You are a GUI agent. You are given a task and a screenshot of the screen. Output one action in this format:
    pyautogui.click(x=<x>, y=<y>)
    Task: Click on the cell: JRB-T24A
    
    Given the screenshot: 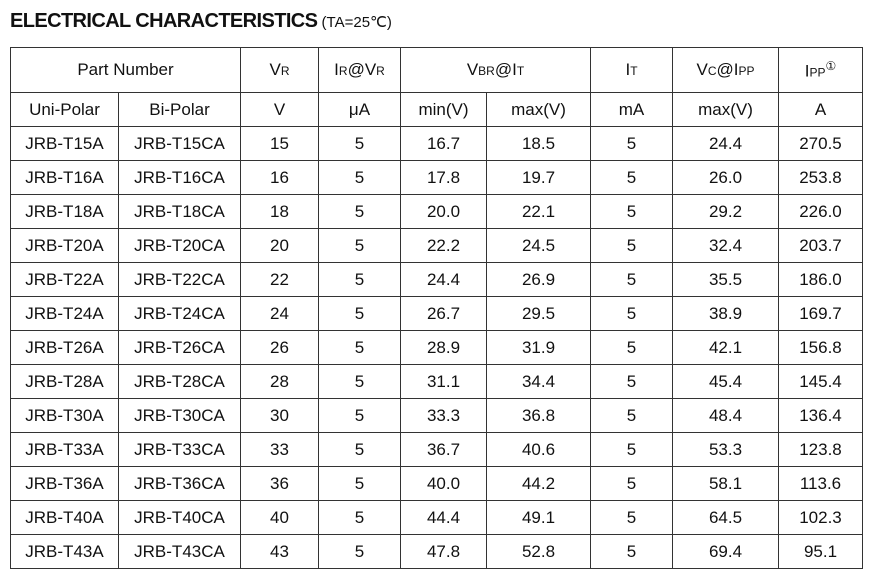 What is the action you would take?
    pyautogui.click(x=64, y=313)
    